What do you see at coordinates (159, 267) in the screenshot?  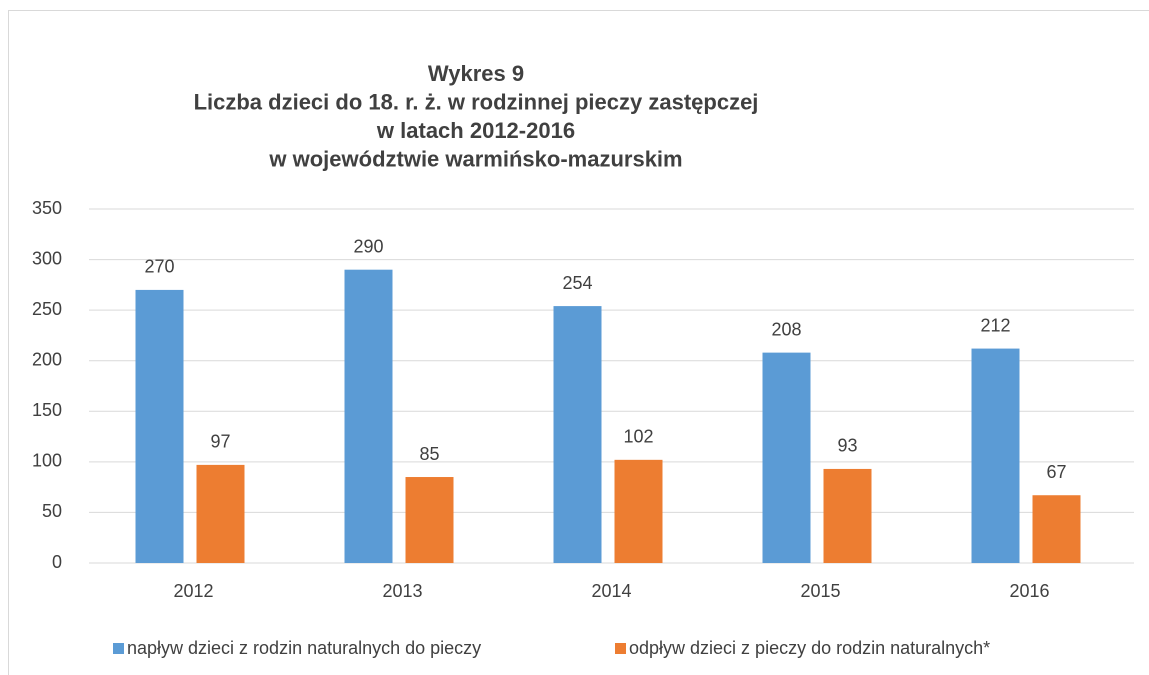 I see `data-label: 270` at bounding box center [159, 267].